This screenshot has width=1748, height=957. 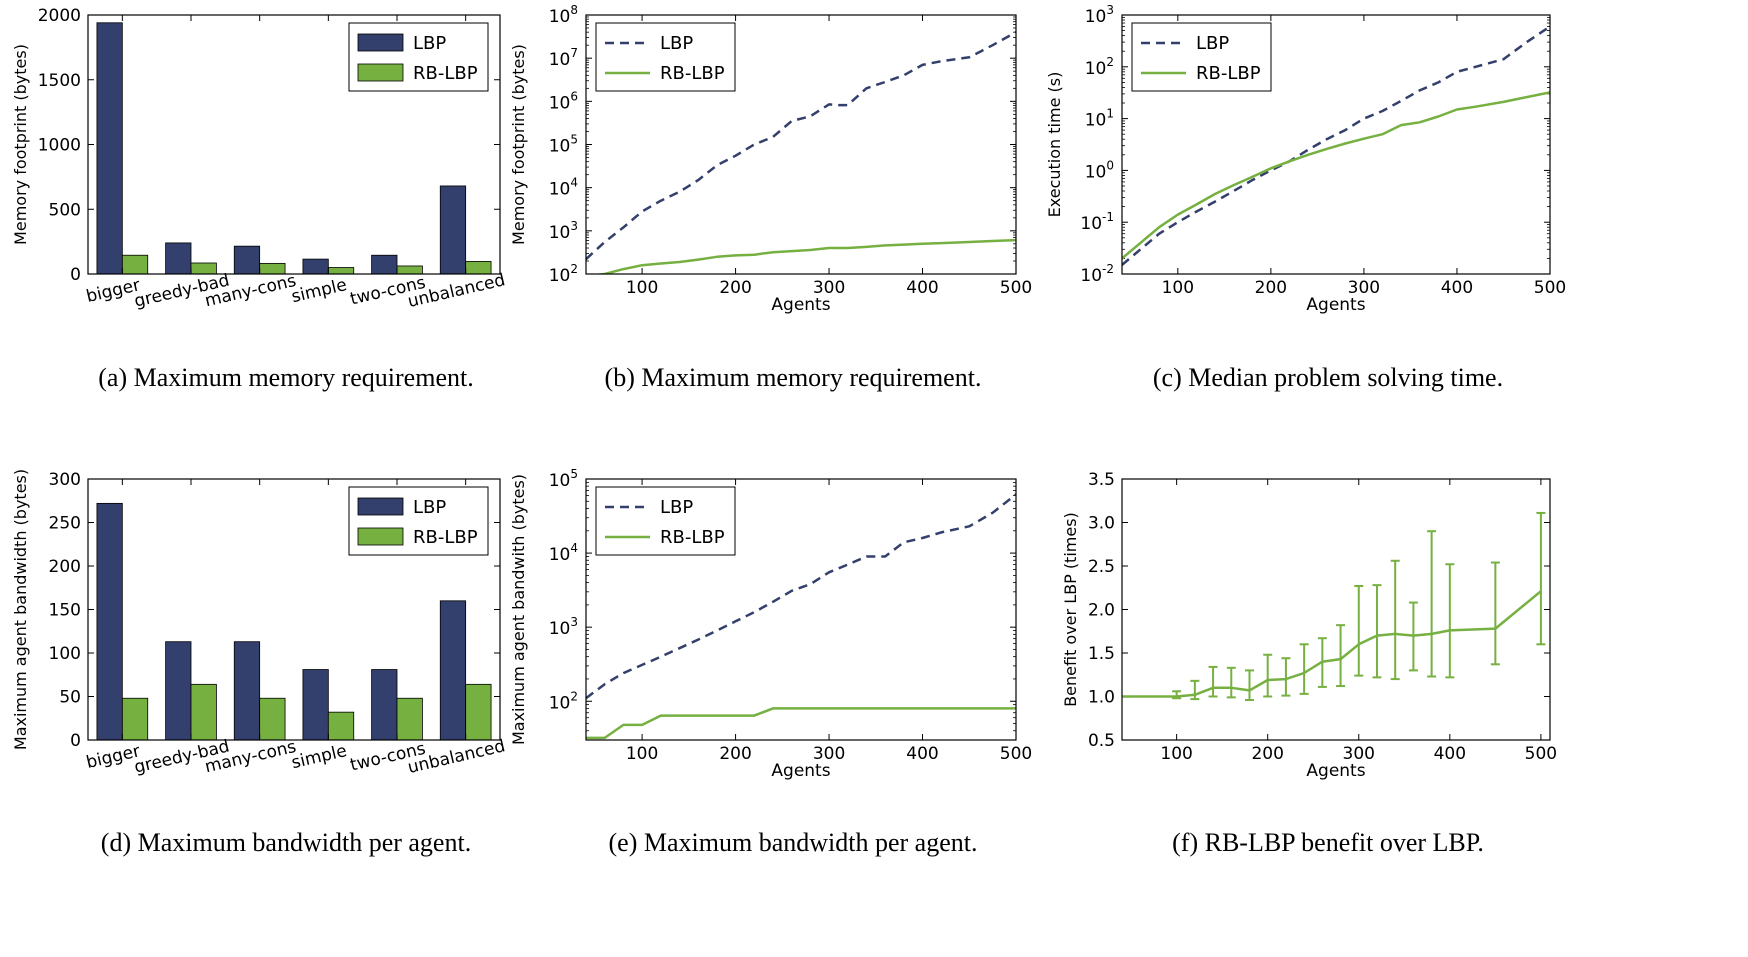 I want to click on y-tick-label: 2.0, so click(x=1101, y=611).